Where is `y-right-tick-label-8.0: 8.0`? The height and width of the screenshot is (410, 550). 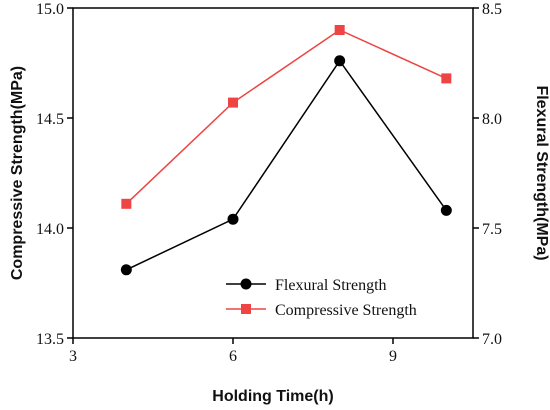 y-right-tick-label-8.0: 8.0 is located at coordinates (492, 119).